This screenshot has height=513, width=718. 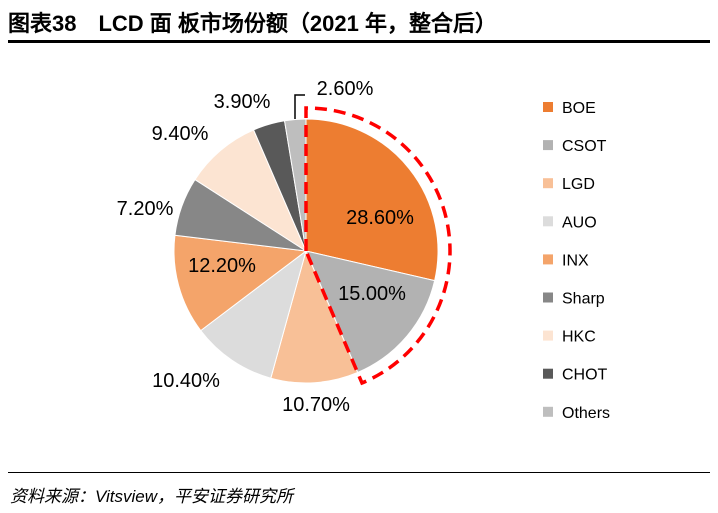 I want to click on legend-label-auo: AUO, so click(x=579, y=222).